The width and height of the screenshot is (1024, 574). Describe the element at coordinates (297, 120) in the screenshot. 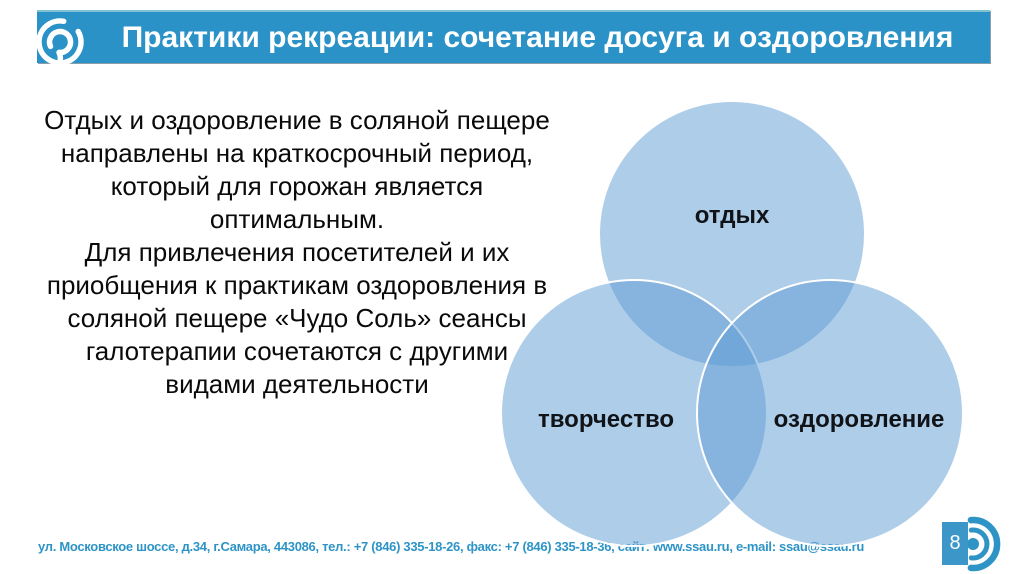

I see `body-text-line: Отдых и оздоровление в соляной пещере` at that location.